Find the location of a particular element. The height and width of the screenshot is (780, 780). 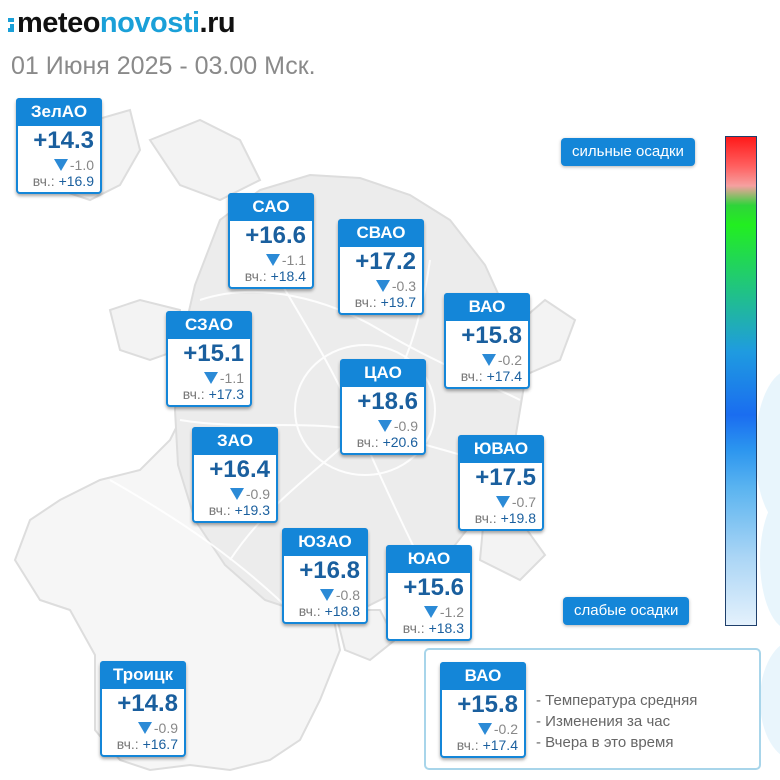

page-subtitle-datetime: 01 Июня 2025 - 03.00 Мск. is located at coordinates (163, 66).